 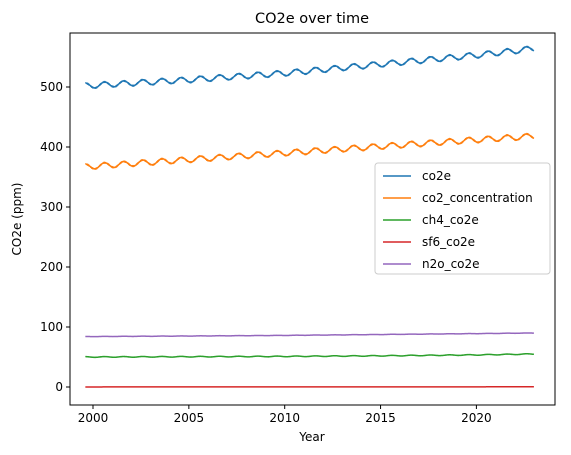 I want to click on x-tick-label: 2005, so click(x=189, y=418).